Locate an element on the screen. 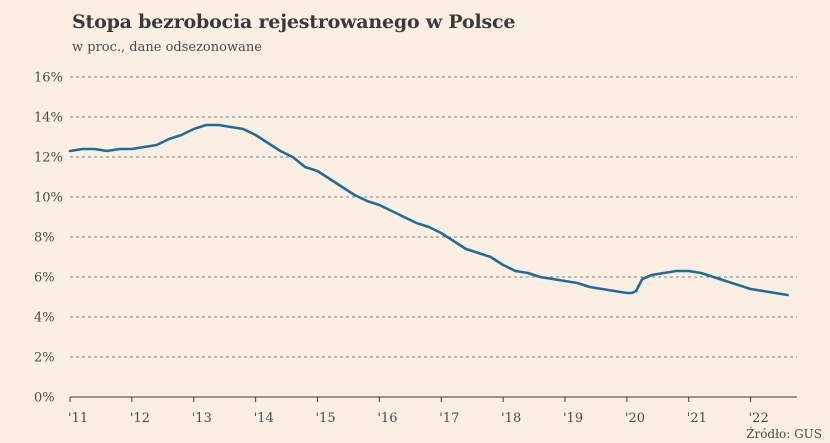  y-tick-label: 16% is located at coordinates (48, 78).